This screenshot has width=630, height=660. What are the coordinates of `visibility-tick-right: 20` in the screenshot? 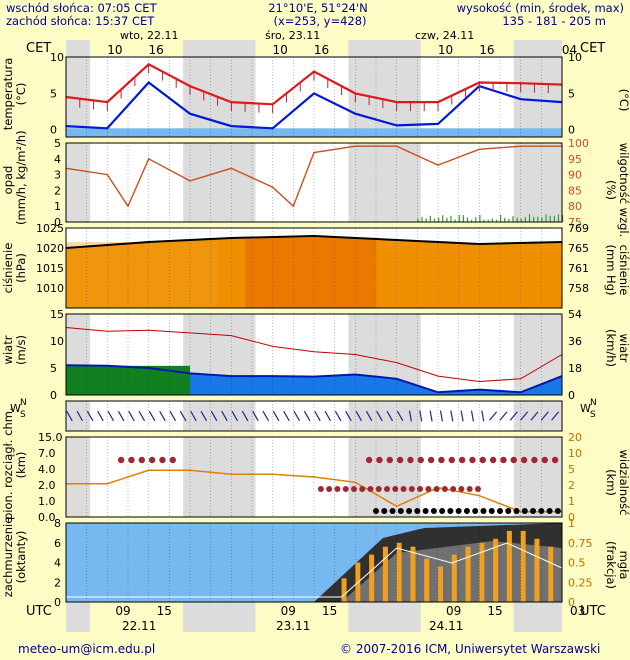 It's located at (575, 437).